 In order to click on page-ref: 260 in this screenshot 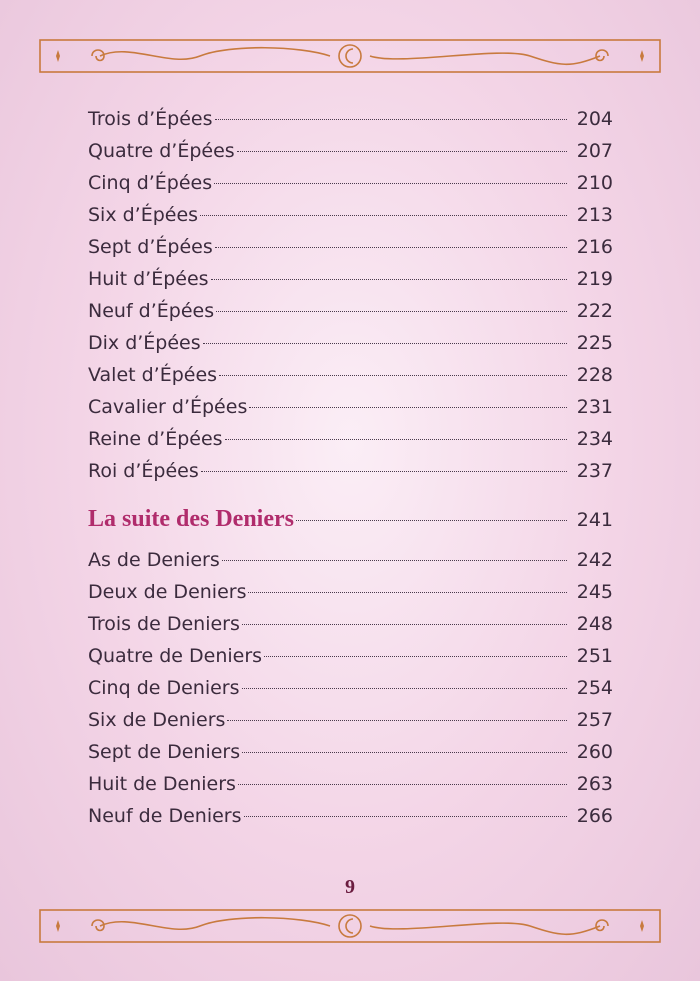, I will do `click(594, 752)`.